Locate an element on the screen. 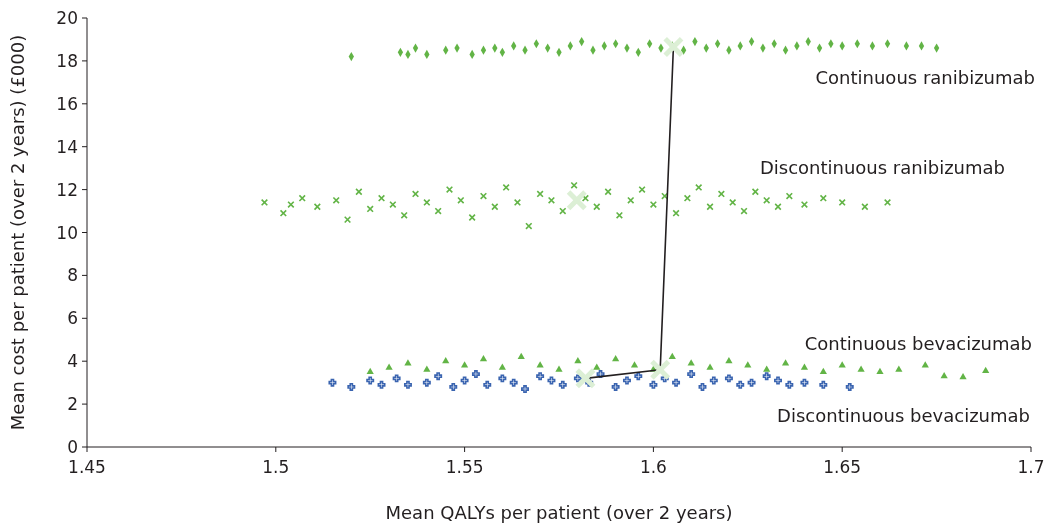 This screenshot has width=1047, height=529. y-tick-label: 2 is located at coordinates (72, 404).